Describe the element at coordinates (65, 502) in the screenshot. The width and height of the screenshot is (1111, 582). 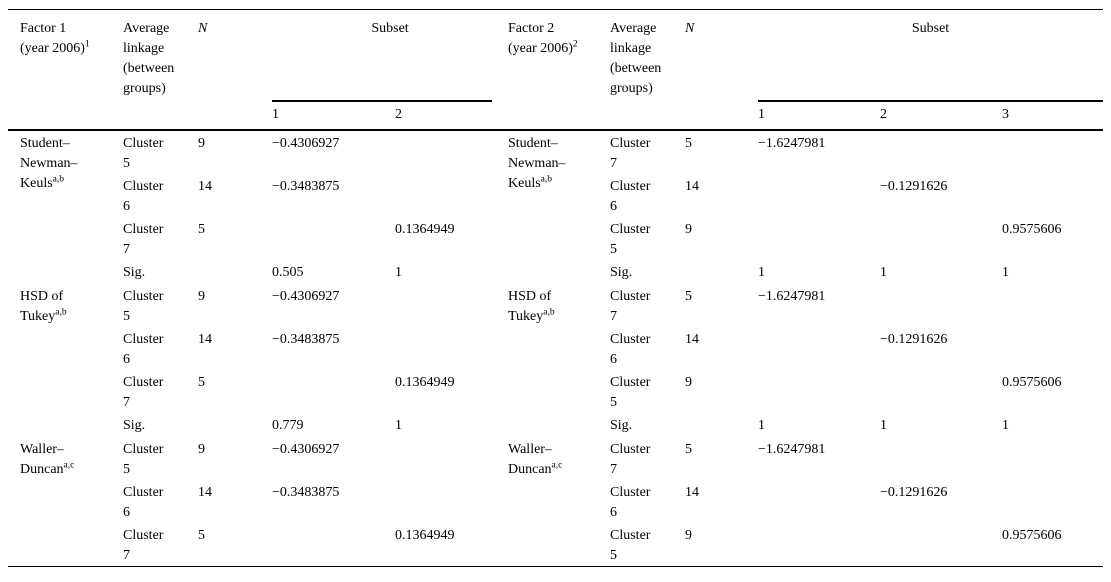
I see `method-label-left: Waller–Duncana,c` at that location.